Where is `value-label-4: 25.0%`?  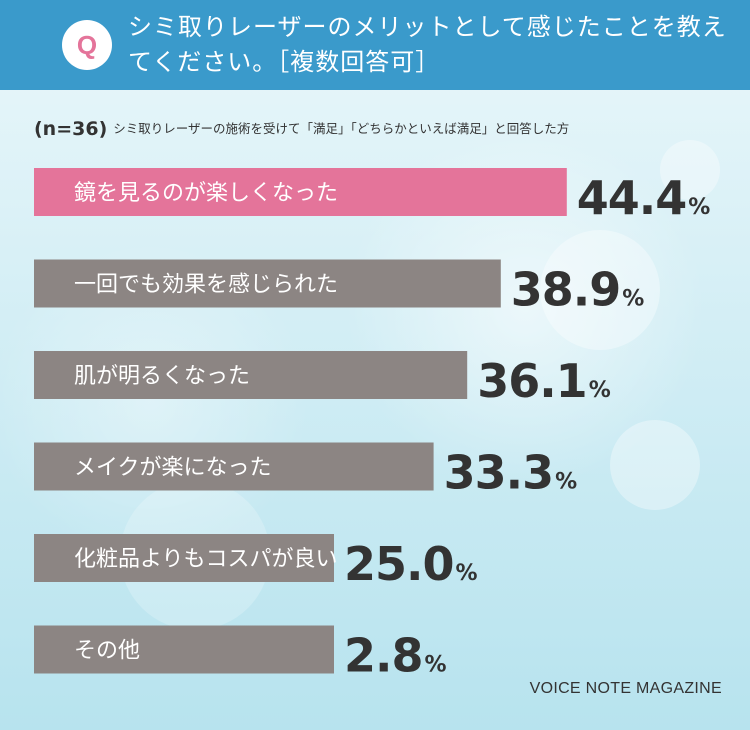 value-label-4: 25.0% is located at coordinates (411, 564).